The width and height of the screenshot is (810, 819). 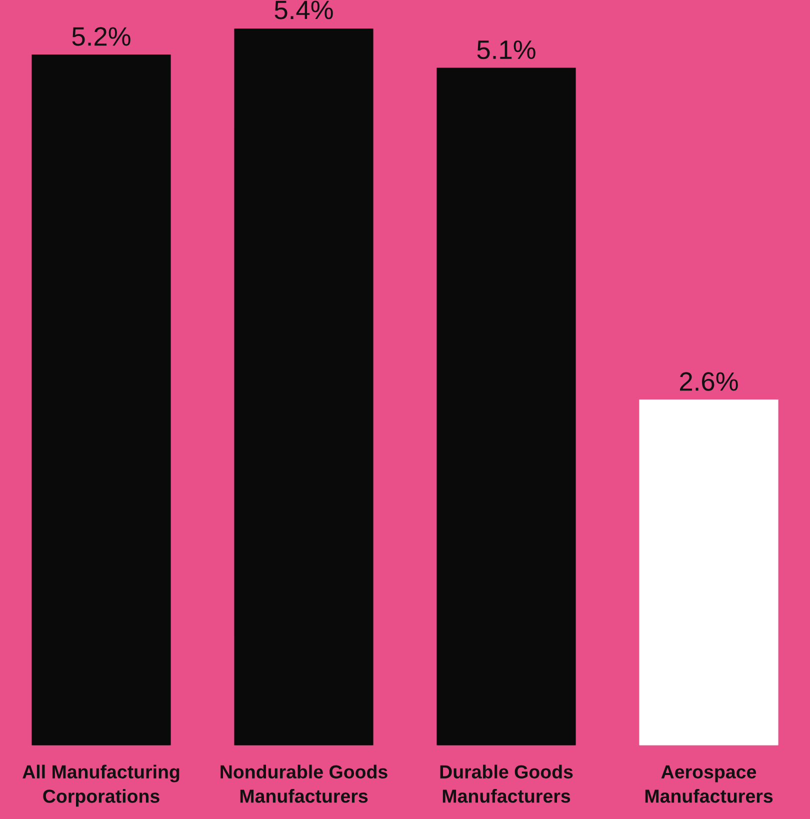 What do you see at coordinates (506, 50) in the screenshot?
I see `data-label: 5.1%` at bounding box center [506, 50].